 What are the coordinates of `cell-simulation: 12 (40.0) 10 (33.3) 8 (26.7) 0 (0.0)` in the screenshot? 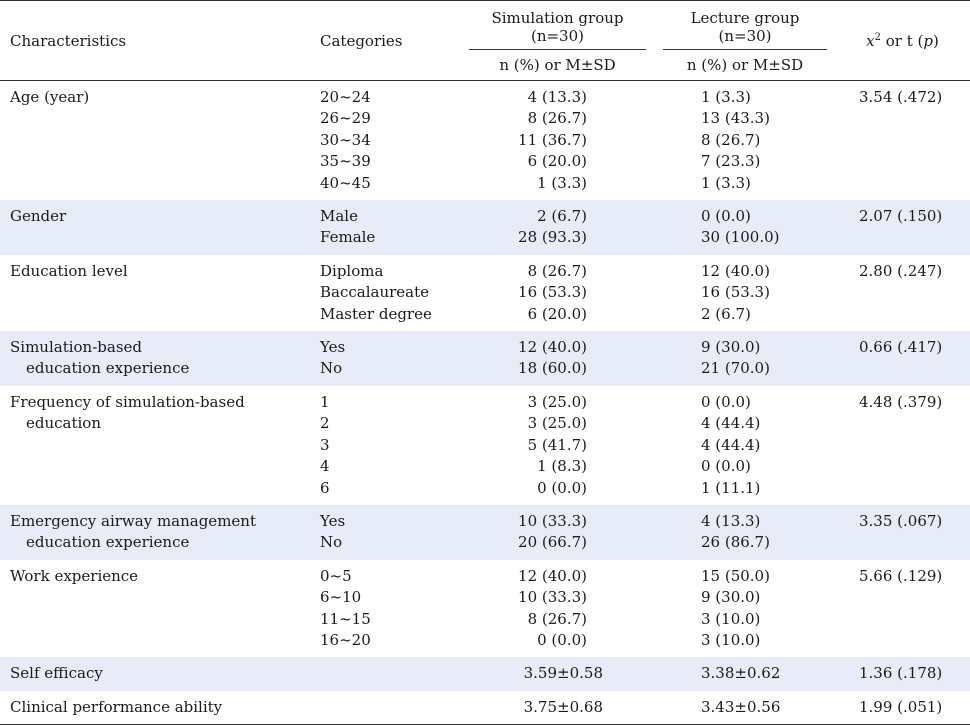 It's located at (557, 609).